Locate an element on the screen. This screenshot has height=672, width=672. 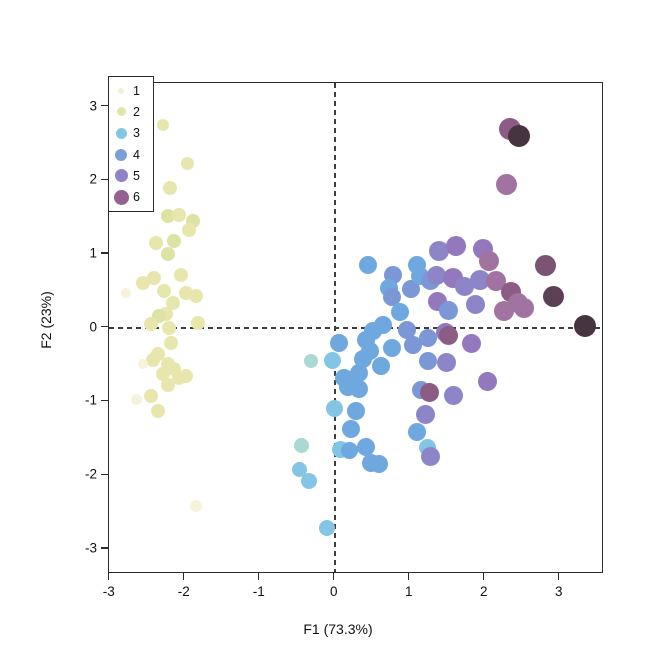
legend-entry: 5 is located at coordinates (131, 176).